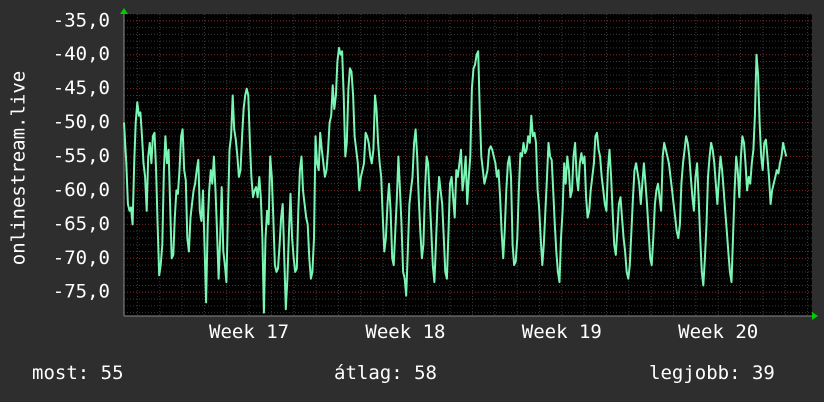  I want to click on y-tick-label: -70,0, so click(81, 258).